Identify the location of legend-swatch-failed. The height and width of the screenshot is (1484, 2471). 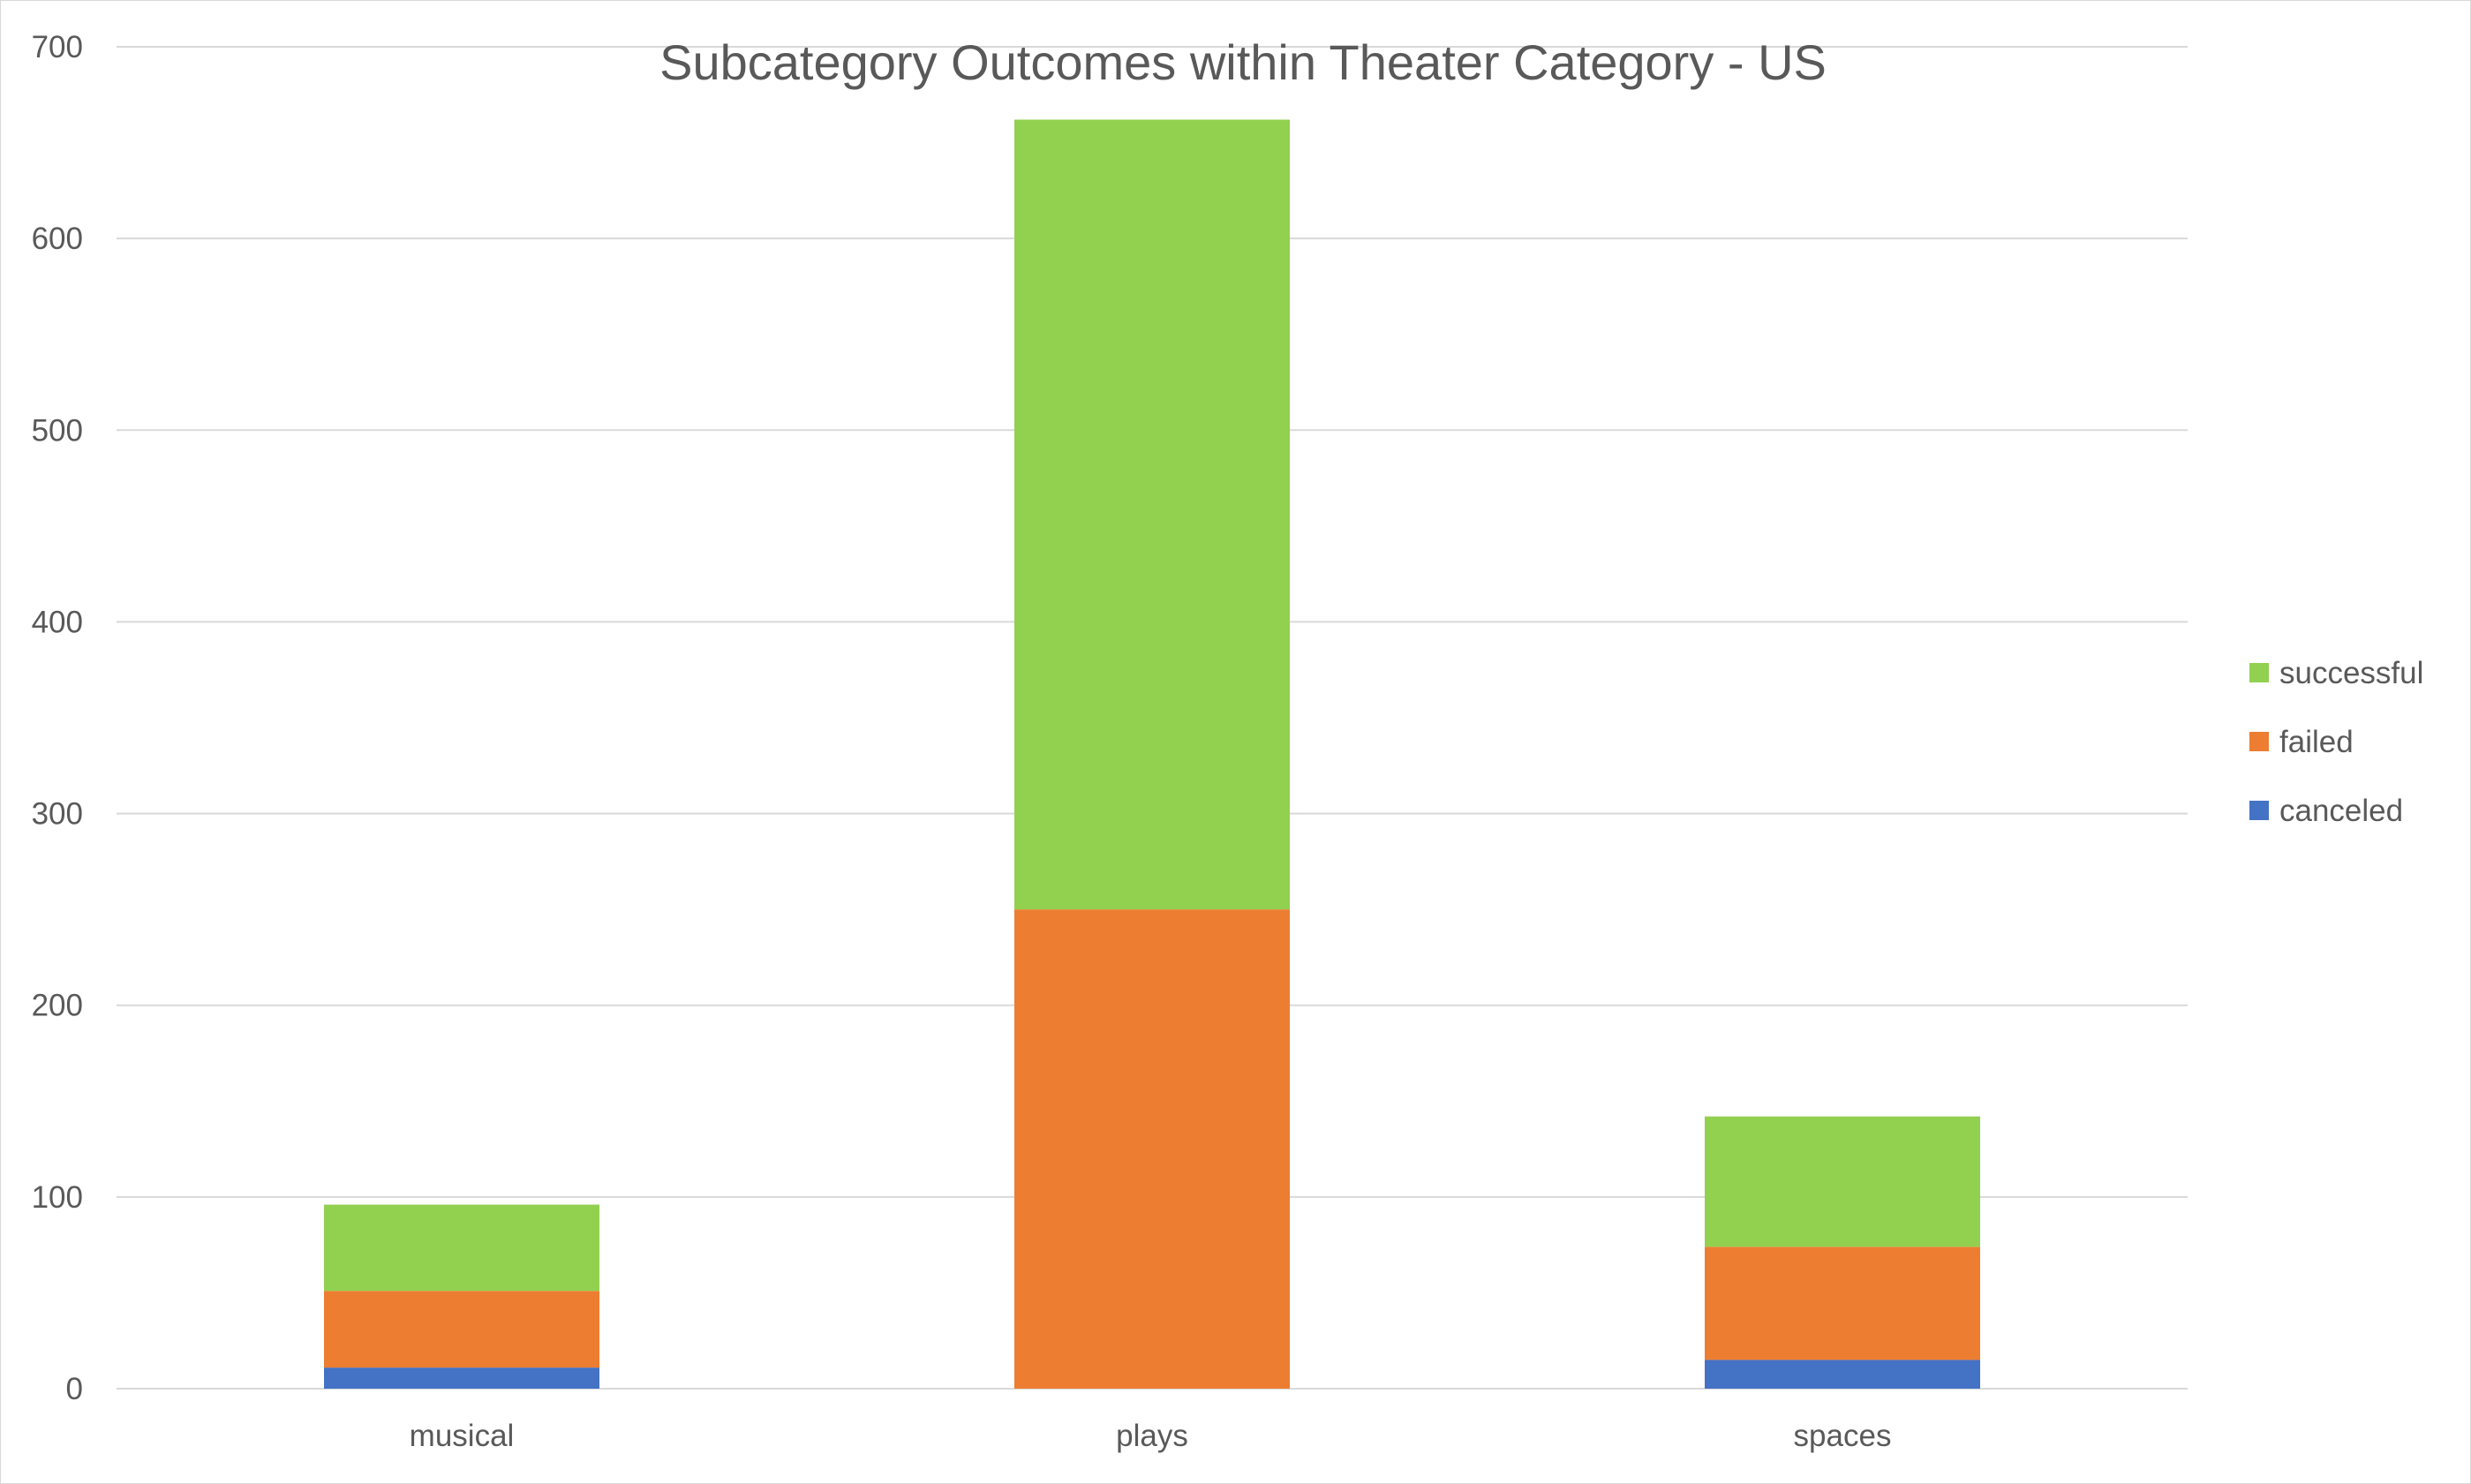
(2259, 741).